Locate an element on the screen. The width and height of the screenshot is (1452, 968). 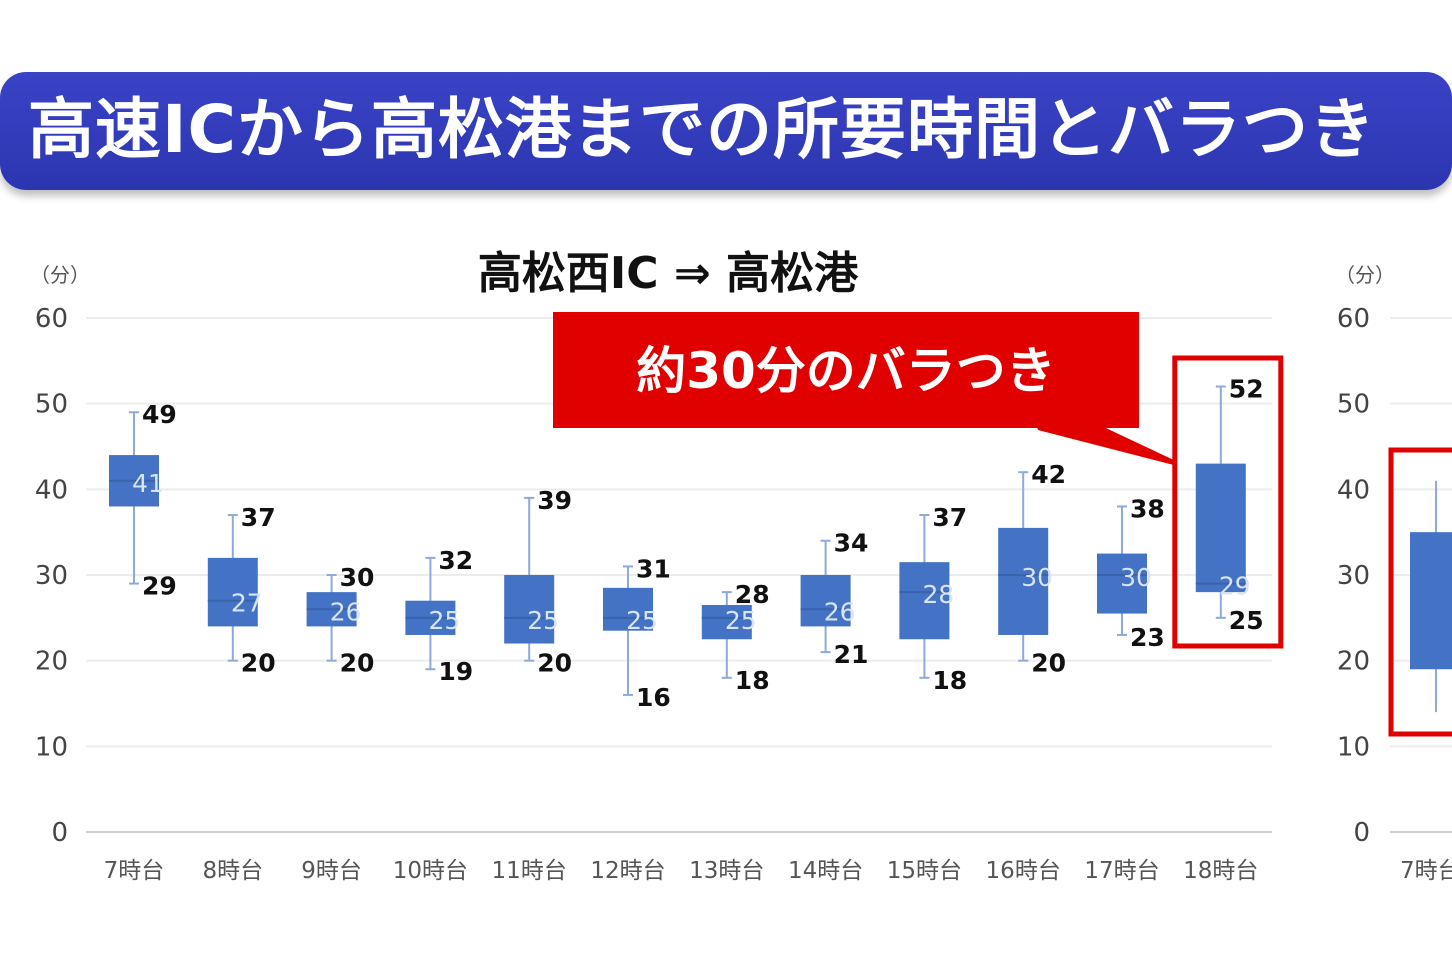
x-tick-label: 11時台 is located at coordinates (529, 871).